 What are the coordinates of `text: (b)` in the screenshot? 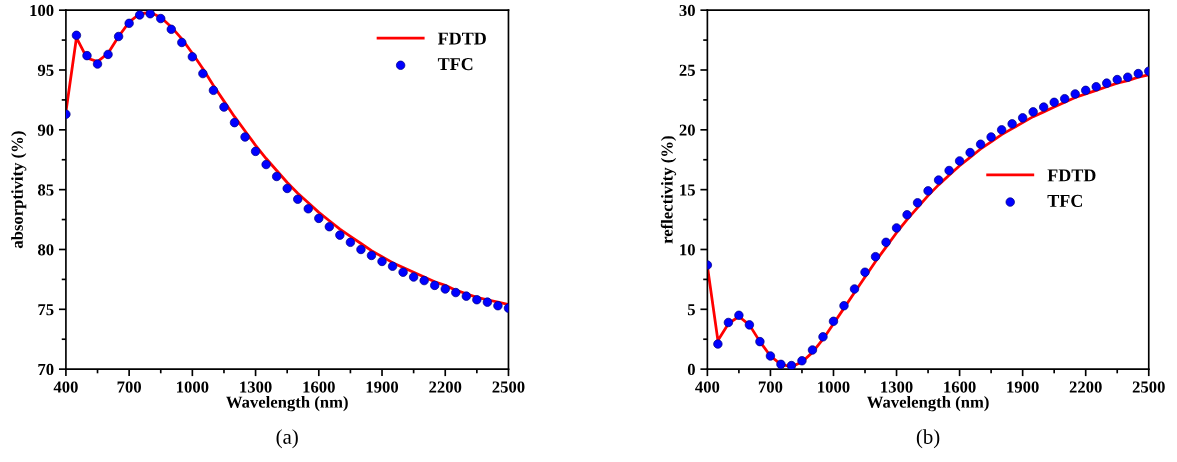 It's located at (928, 439).